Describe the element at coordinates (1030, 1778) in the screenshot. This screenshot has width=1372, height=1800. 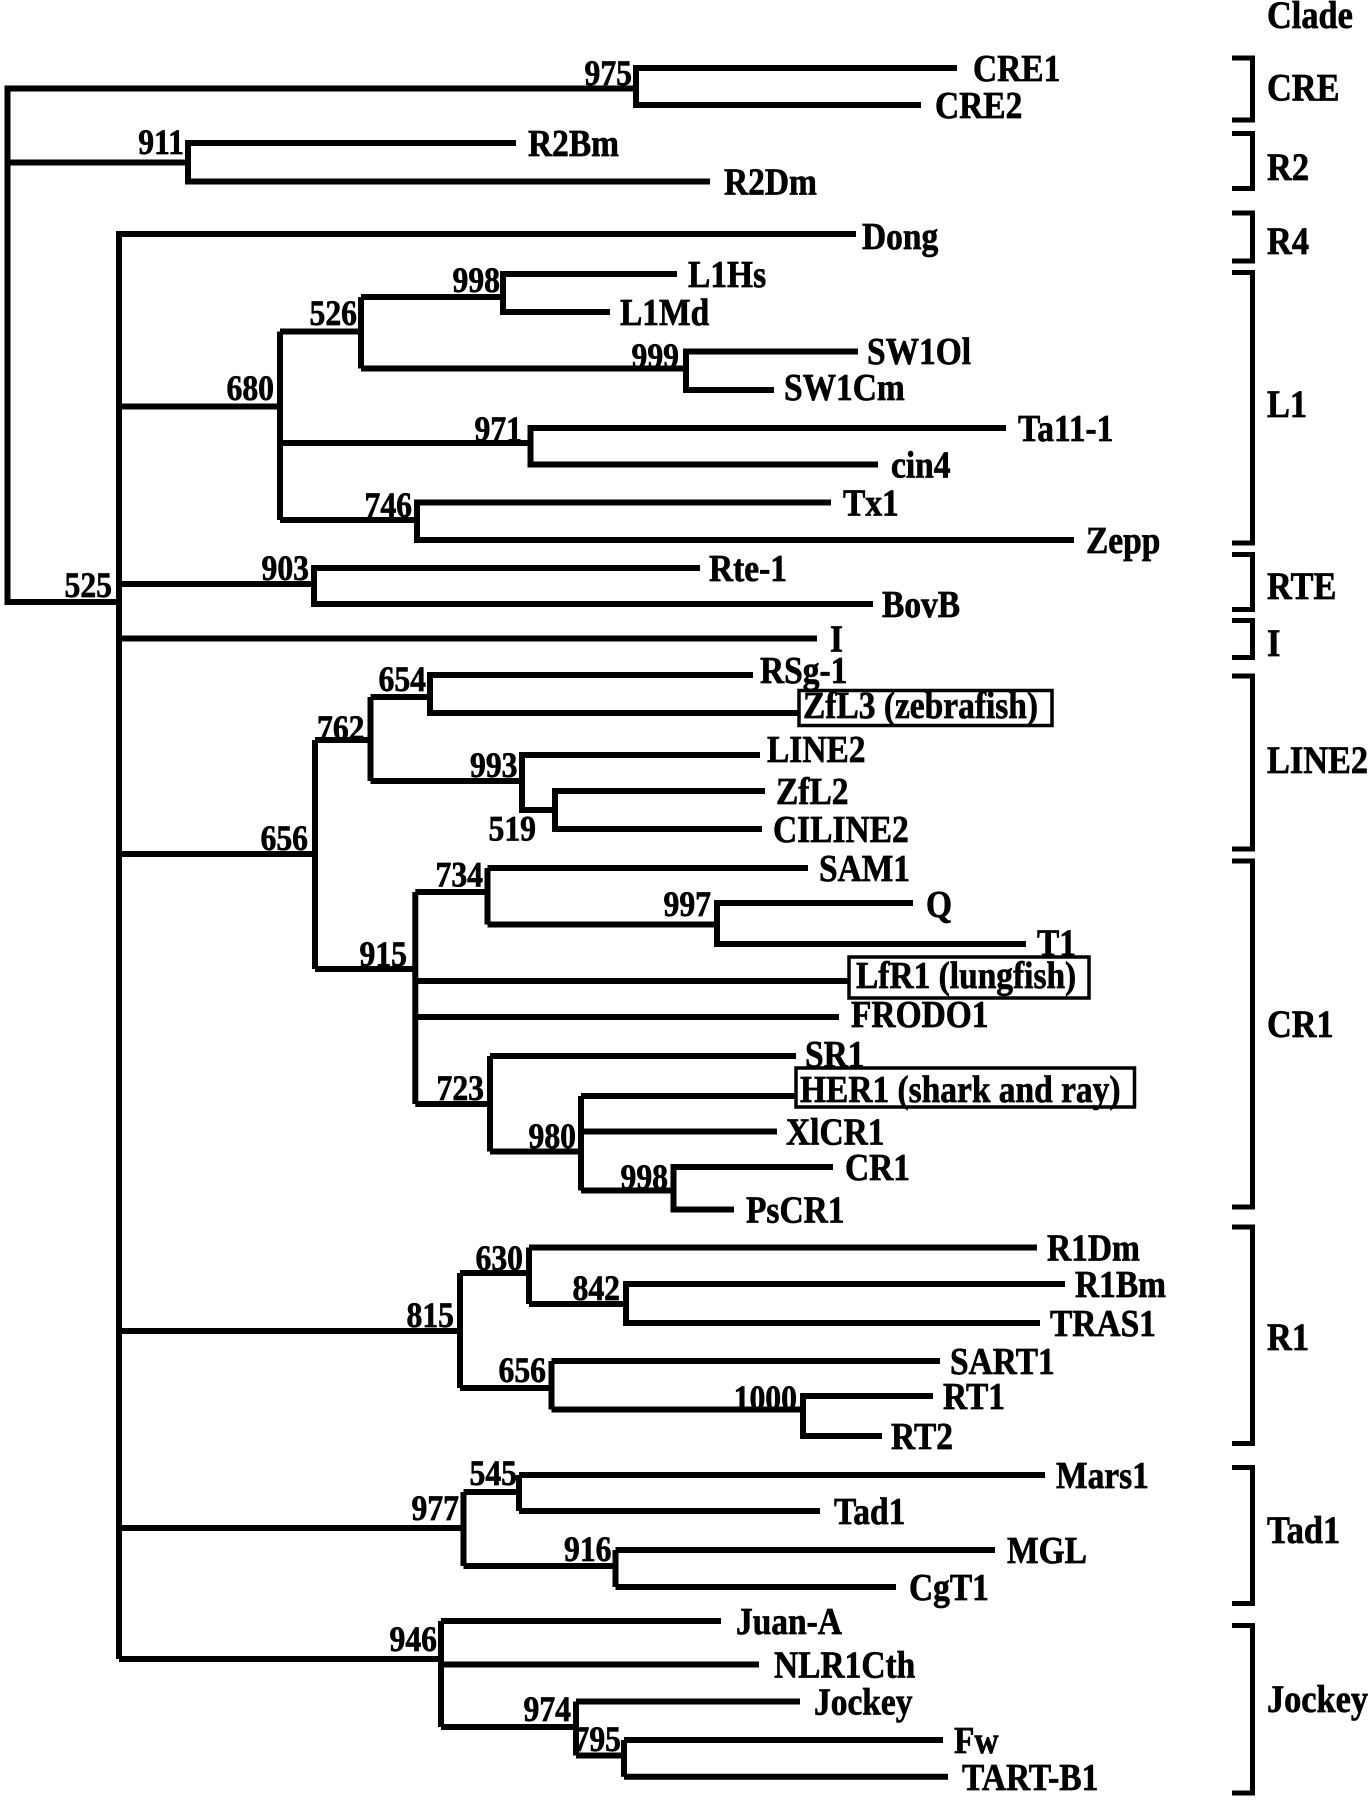
I see `svg-text: TART-B1` at that location.